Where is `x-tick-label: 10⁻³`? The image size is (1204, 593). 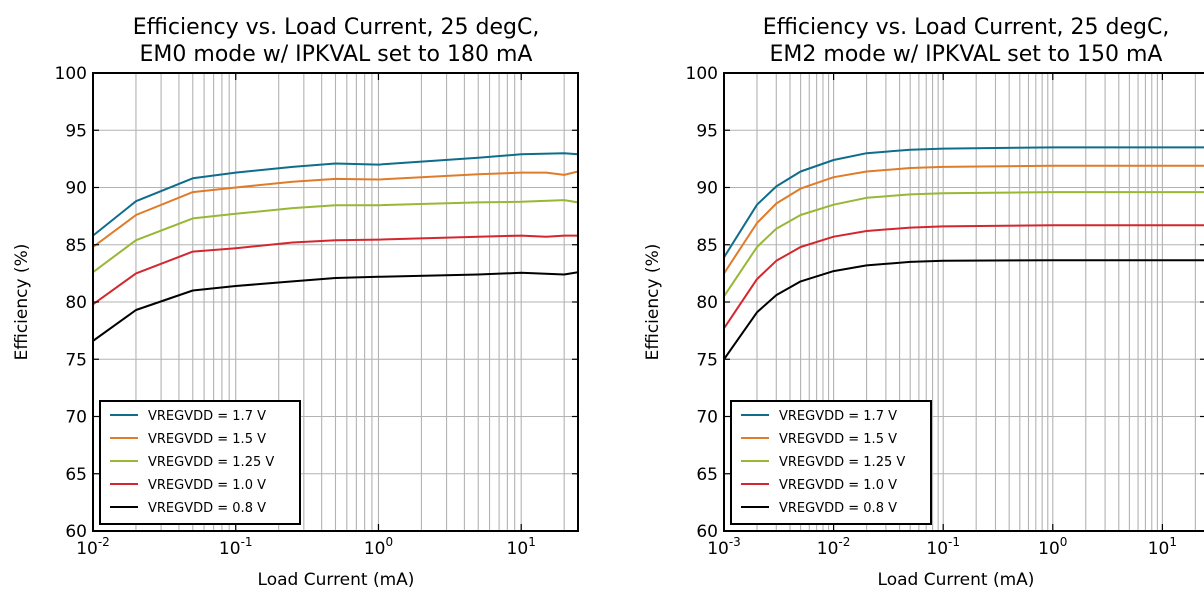
x-tick-label: 10⁻³ is located at coordinates (724, 547).